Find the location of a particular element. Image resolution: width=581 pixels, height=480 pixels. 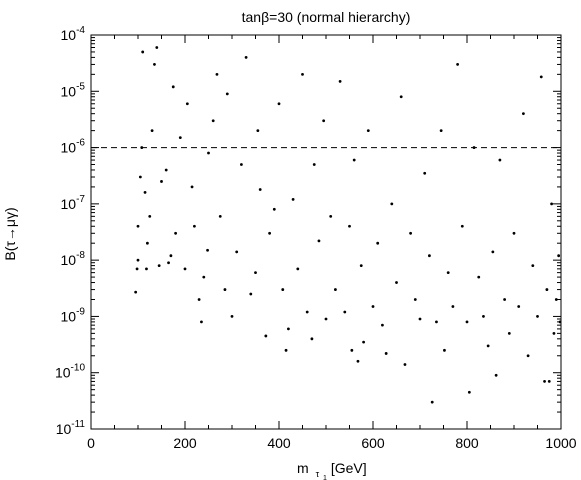

x-tick-label: 800 is located at coordinates (467, 443).